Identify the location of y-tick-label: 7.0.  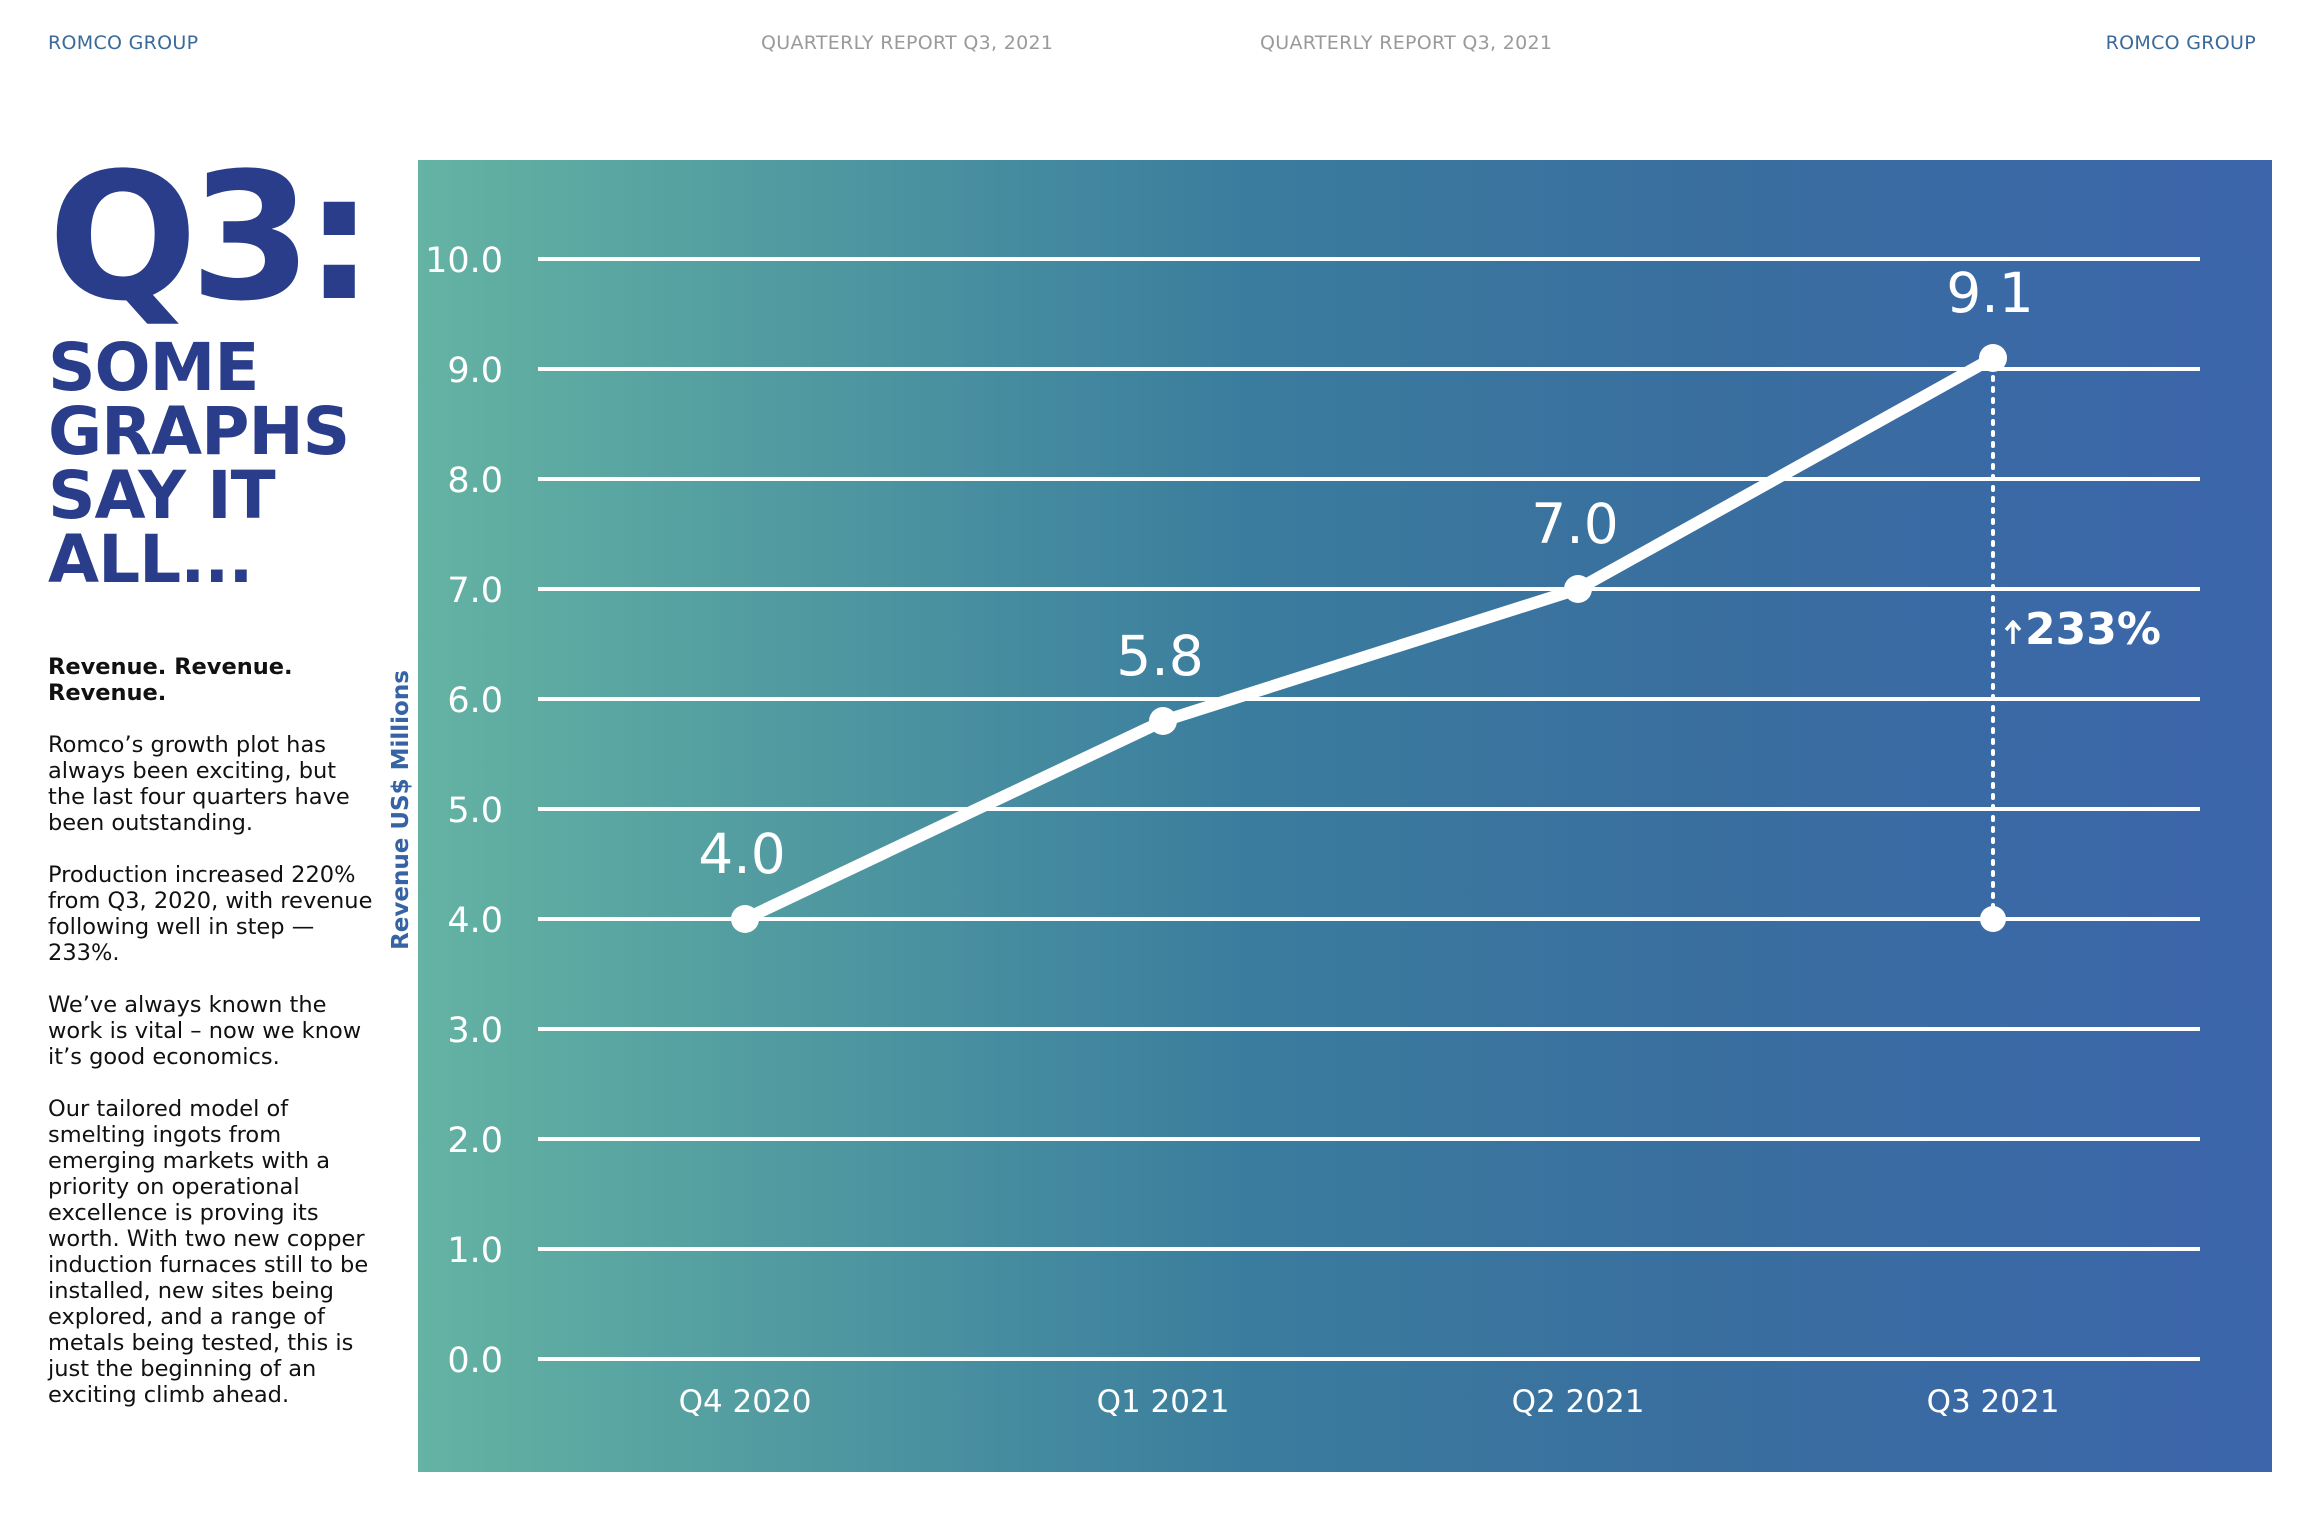
(475, 591).